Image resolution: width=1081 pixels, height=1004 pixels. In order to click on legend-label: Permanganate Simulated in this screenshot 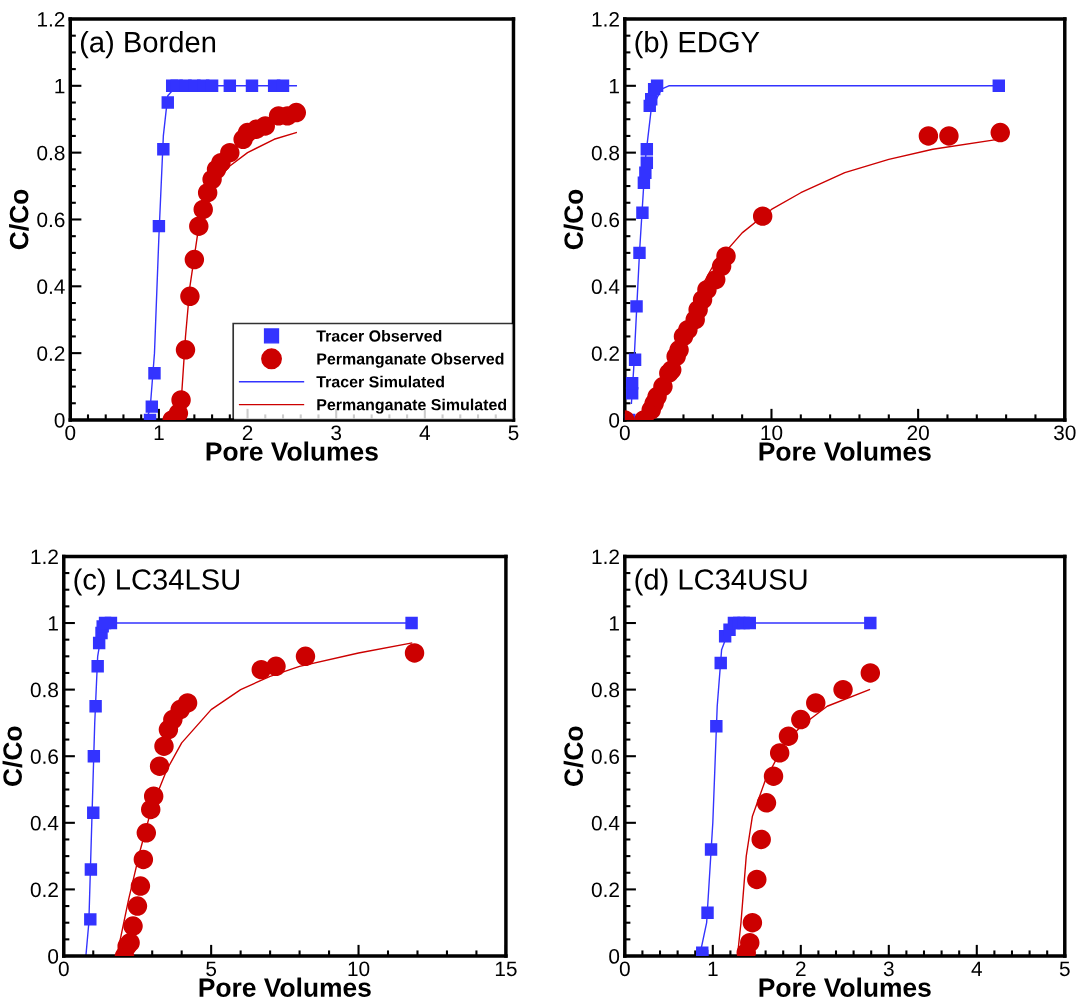, I will do `click(412, 406)`.